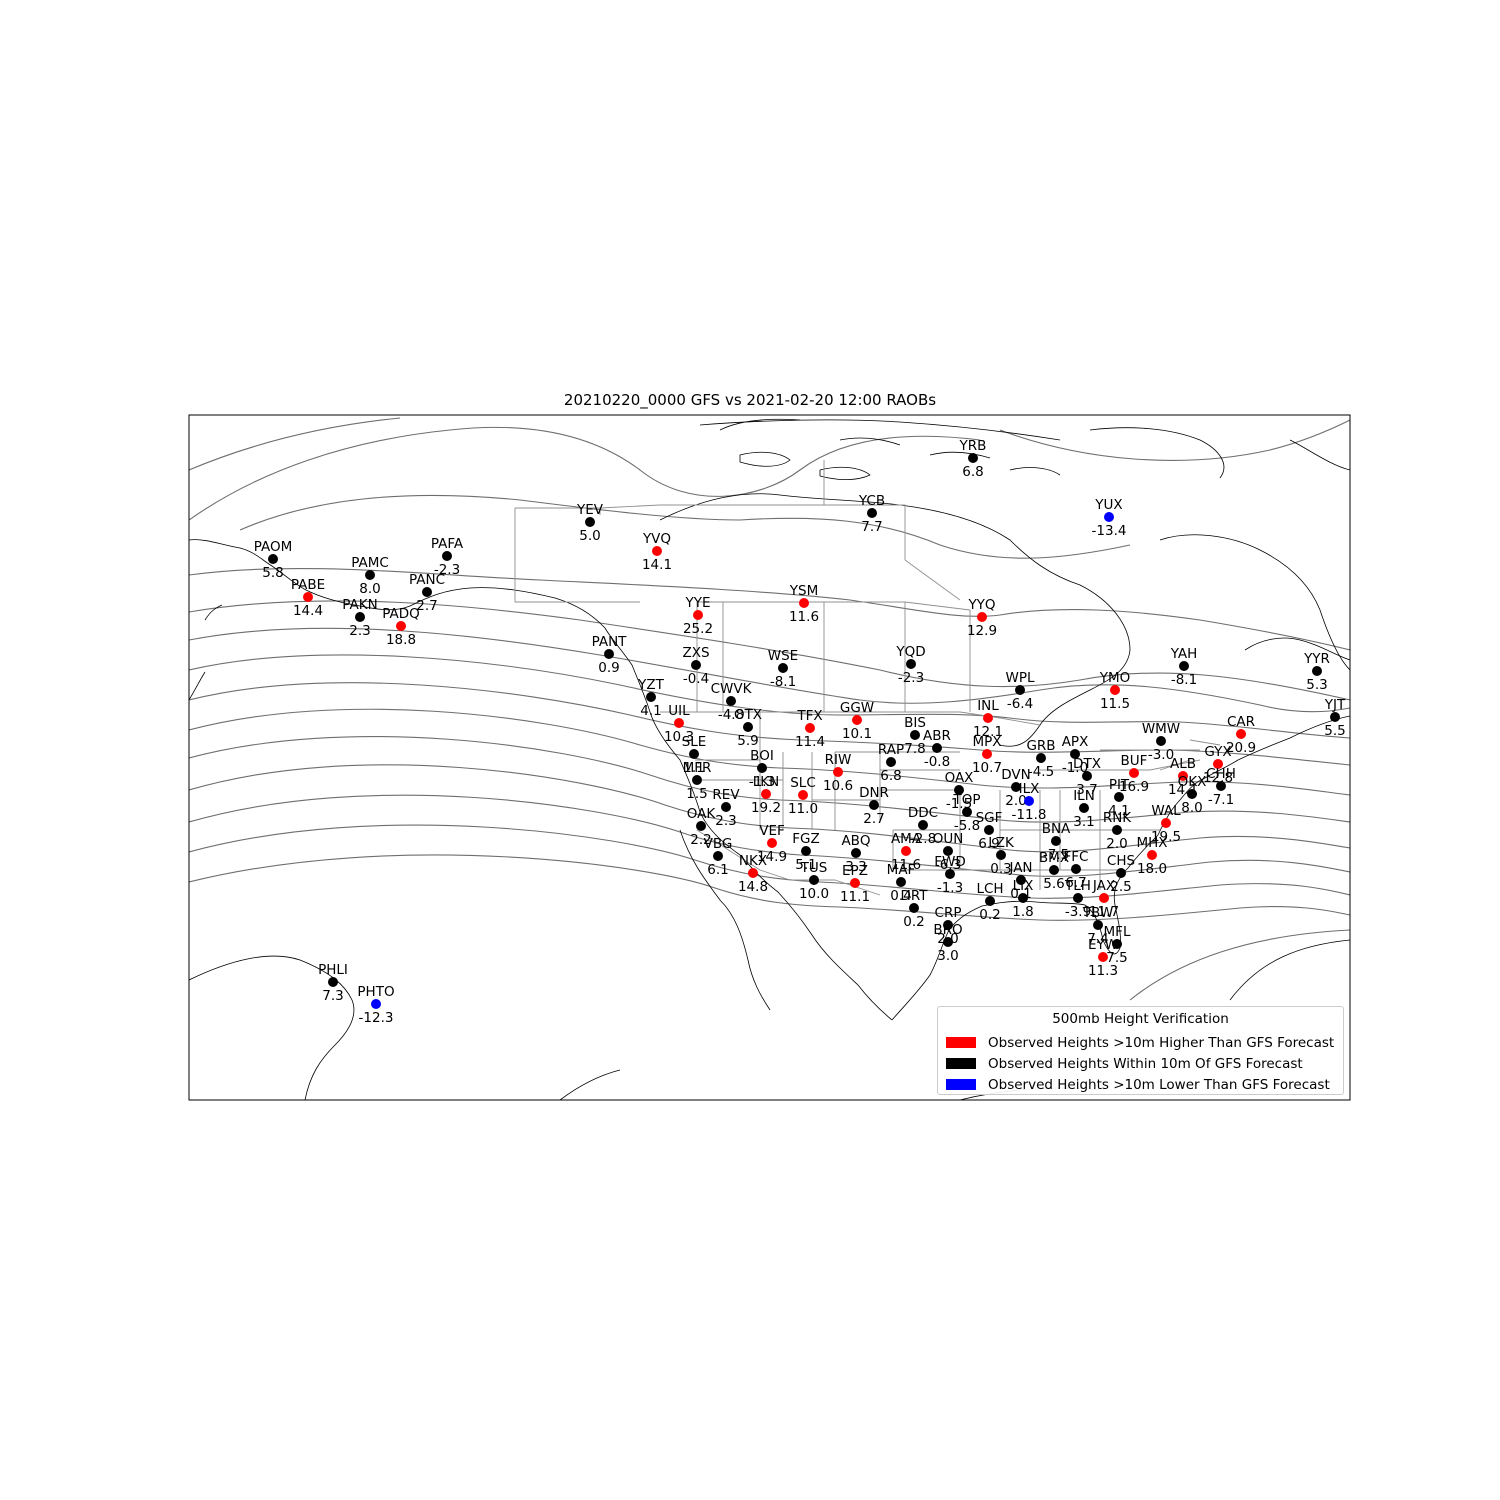  Describe the element at coordinates (1161, 755) in the screenshot. I see `station-value-label: -3.0` at that location.